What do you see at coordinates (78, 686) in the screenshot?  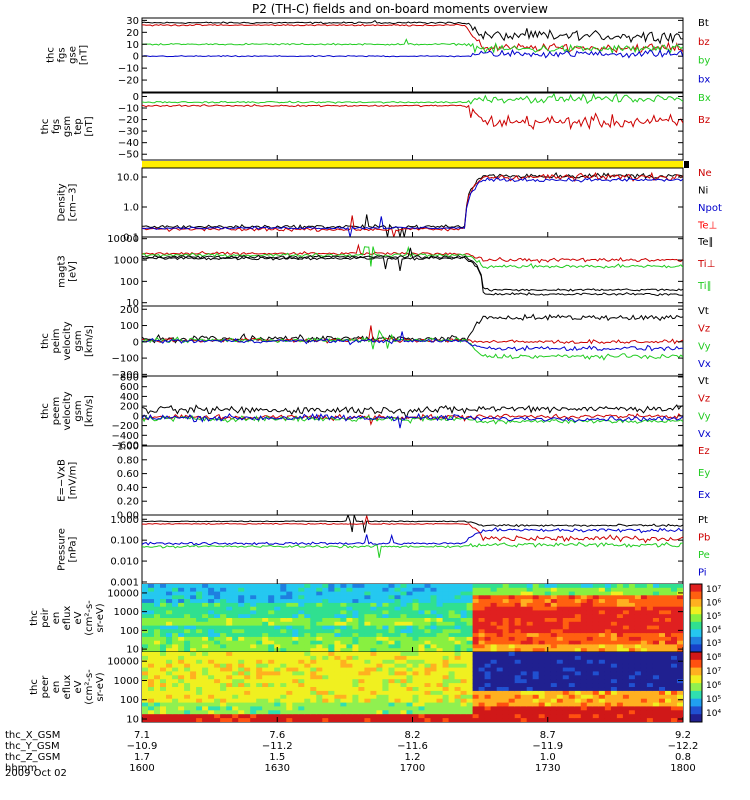 I see `y-axis-label: eV` at bounding box center [78, 686].